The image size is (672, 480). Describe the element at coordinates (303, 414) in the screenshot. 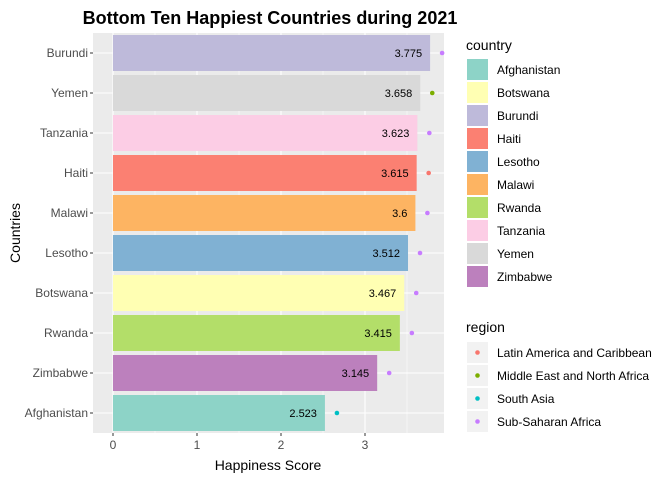

I see `data-label-afghanistan: 2.523` at that location.